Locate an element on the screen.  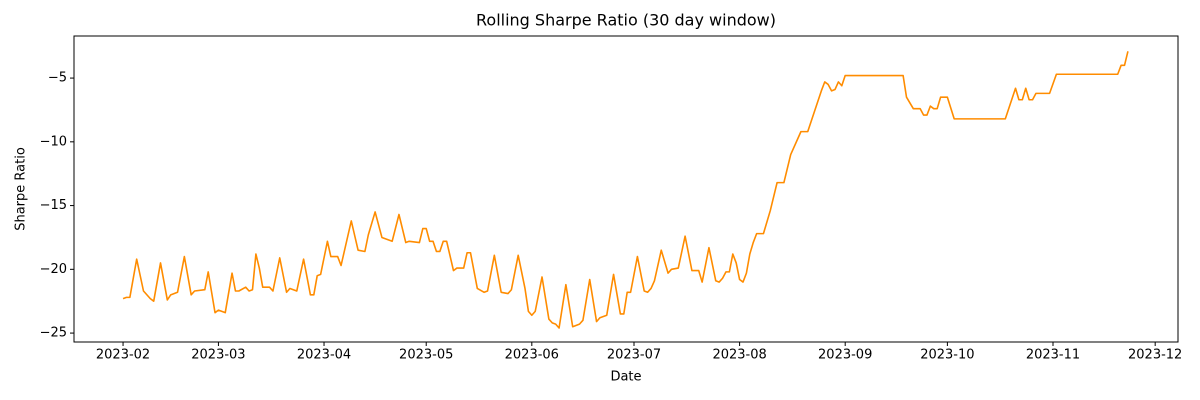
x-tick-label: 2023-05 is located at coordinates (426, 355).